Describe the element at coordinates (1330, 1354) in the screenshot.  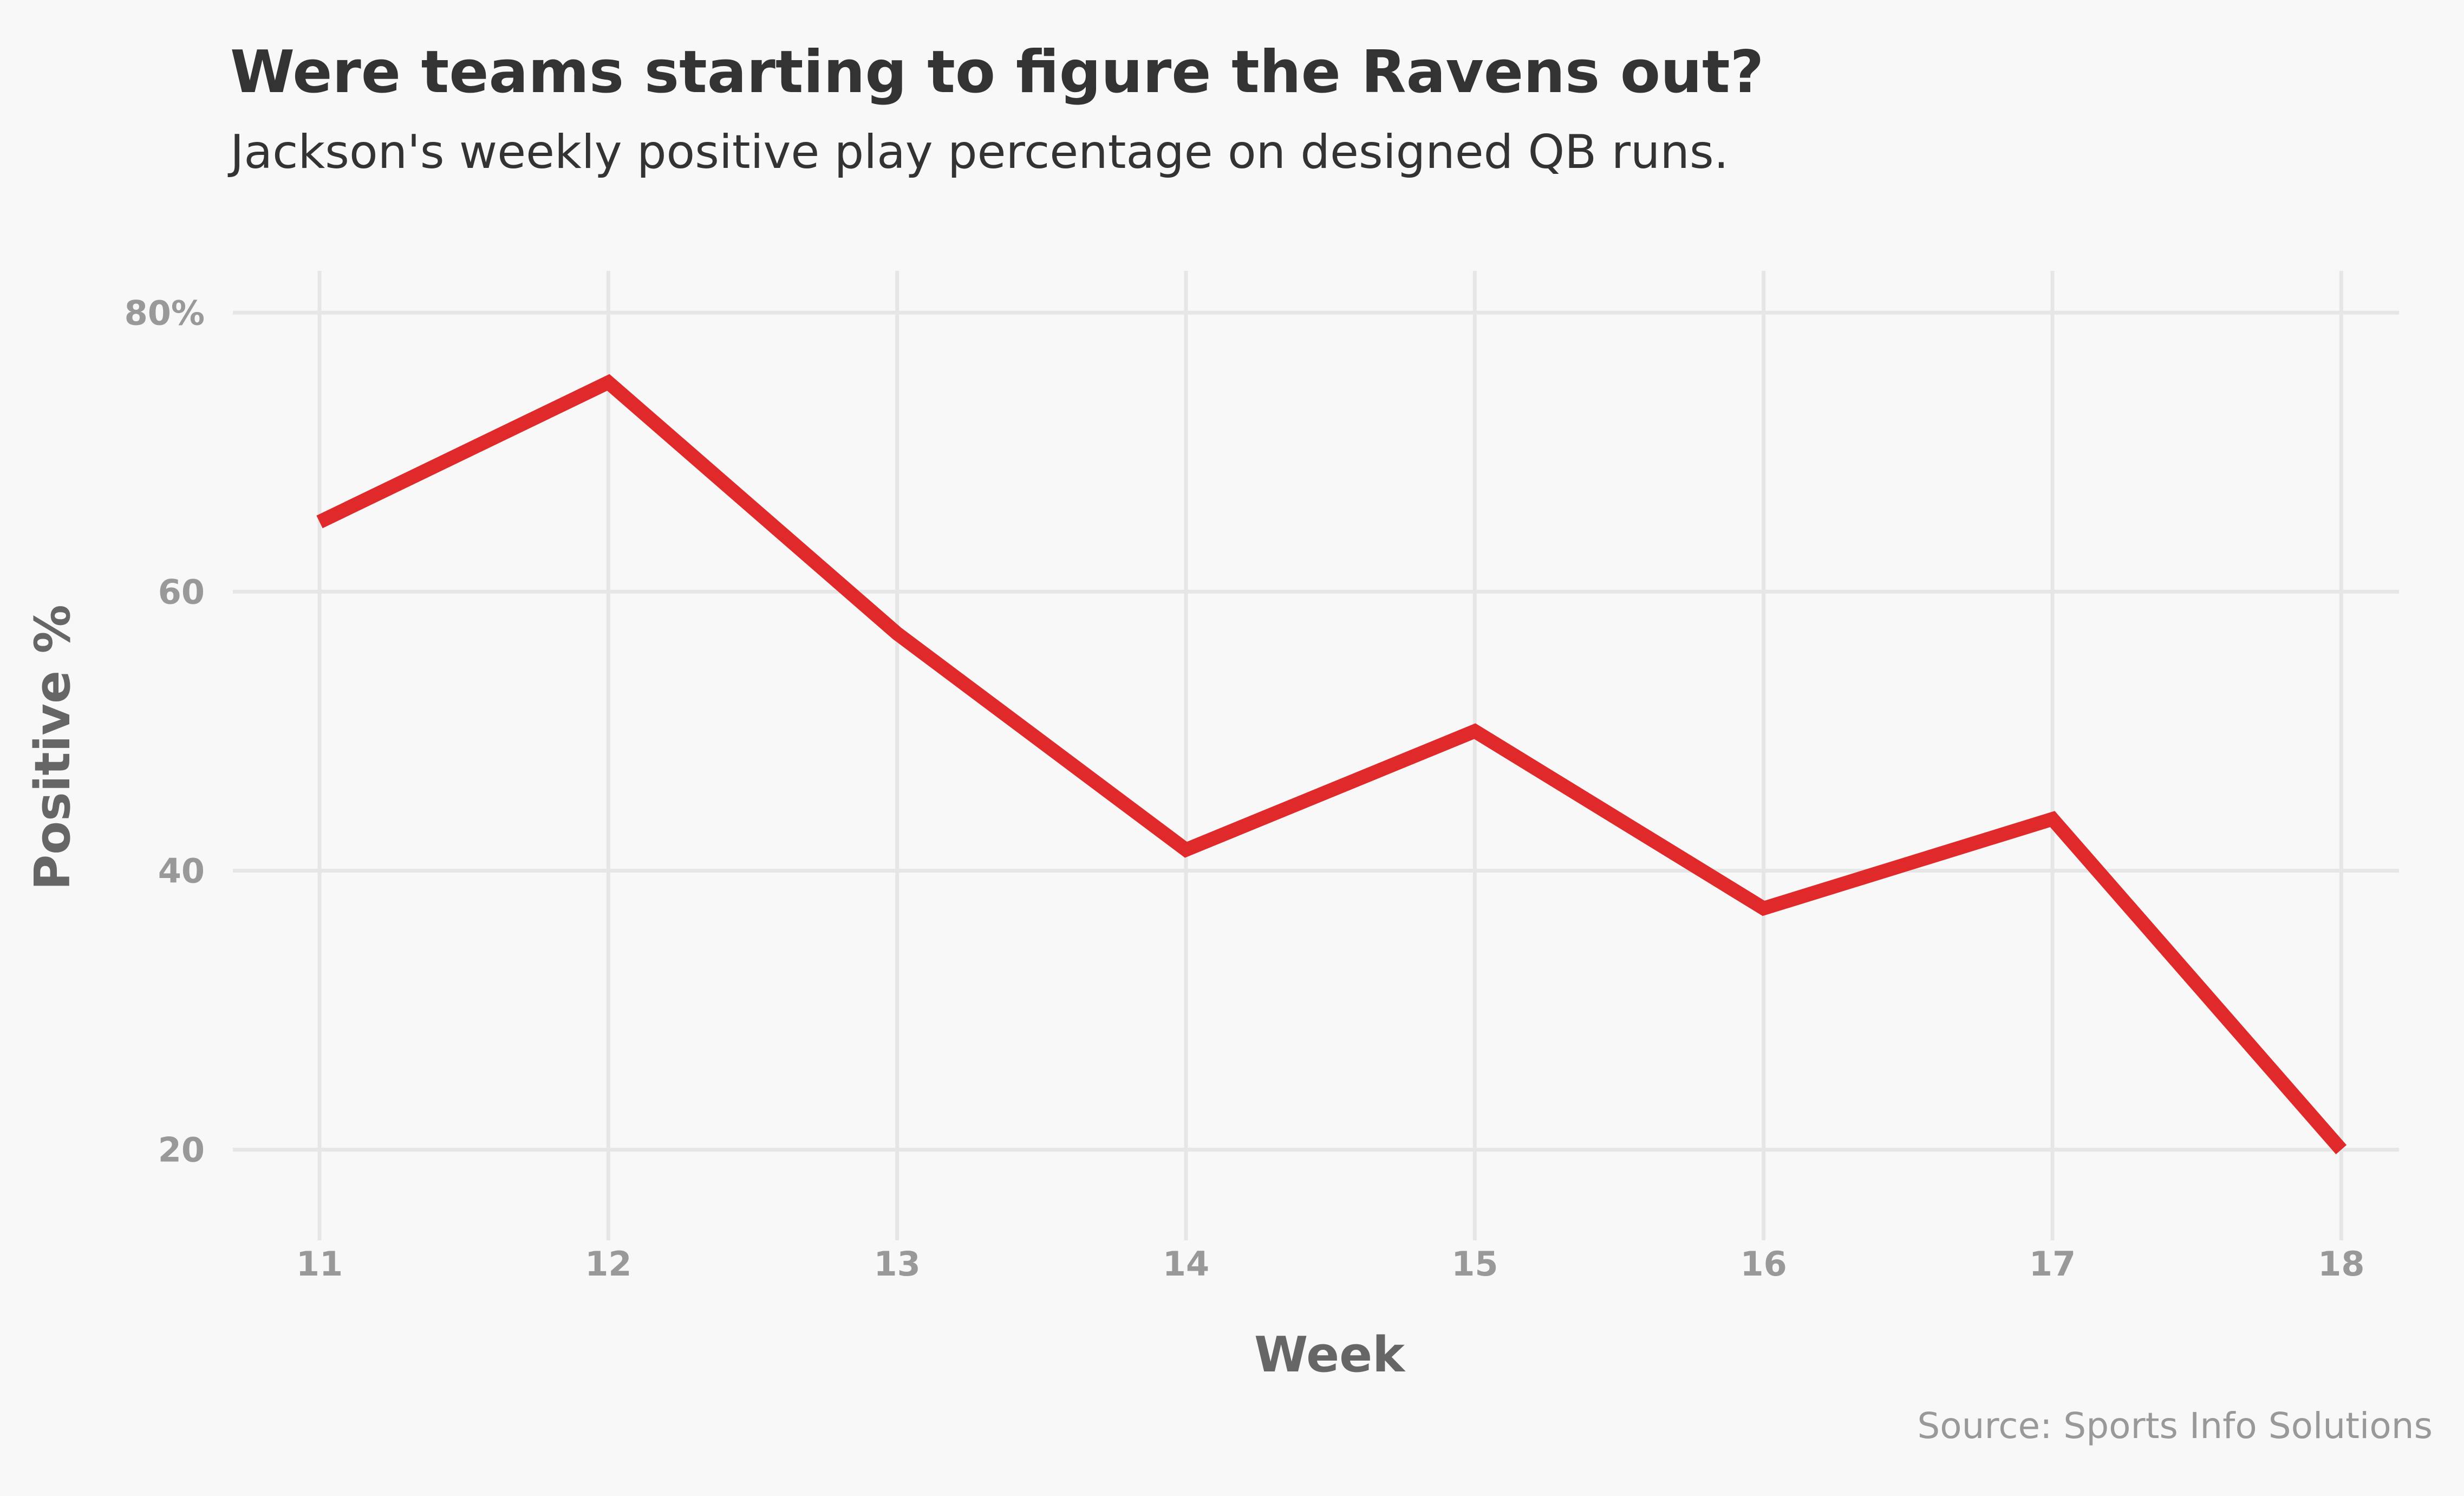
I see `x-axis-title: Week` at that location.